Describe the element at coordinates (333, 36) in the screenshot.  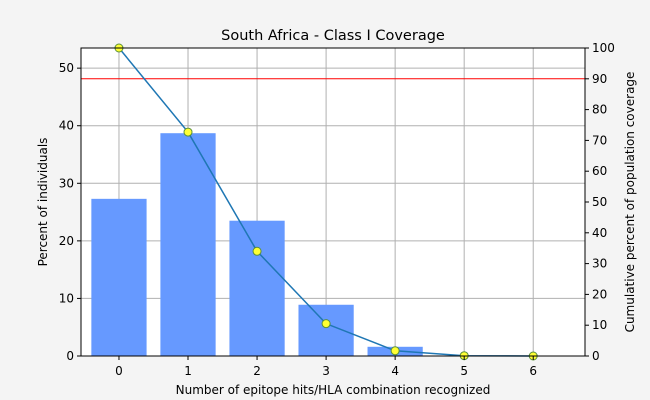
I see `chart-title: South Africa - Class I Coverage` at that location.